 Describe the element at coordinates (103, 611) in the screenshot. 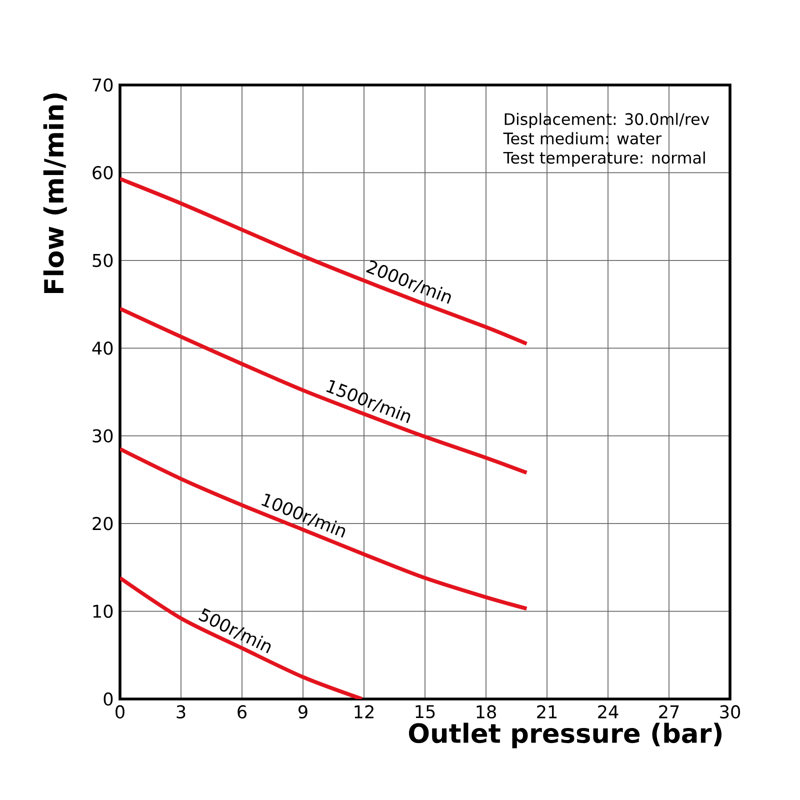

I see `y-tick-label: 10` at that location.